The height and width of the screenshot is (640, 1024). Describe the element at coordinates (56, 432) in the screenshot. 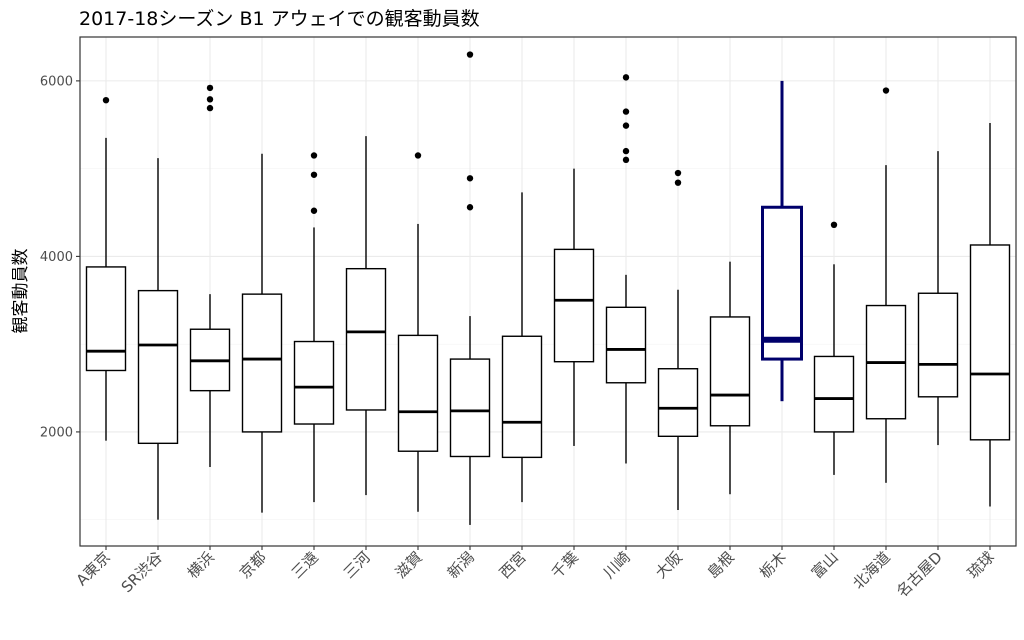

I see `y-tick-label: 2000` at that location.